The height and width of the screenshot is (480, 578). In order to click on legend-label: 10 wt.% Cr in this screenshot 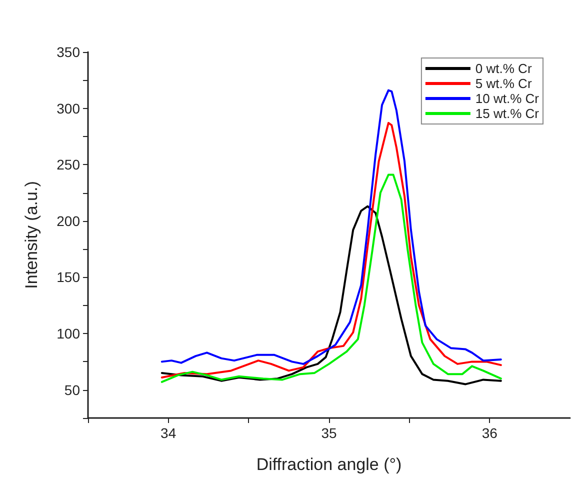, I will do `click(507, 98)`.